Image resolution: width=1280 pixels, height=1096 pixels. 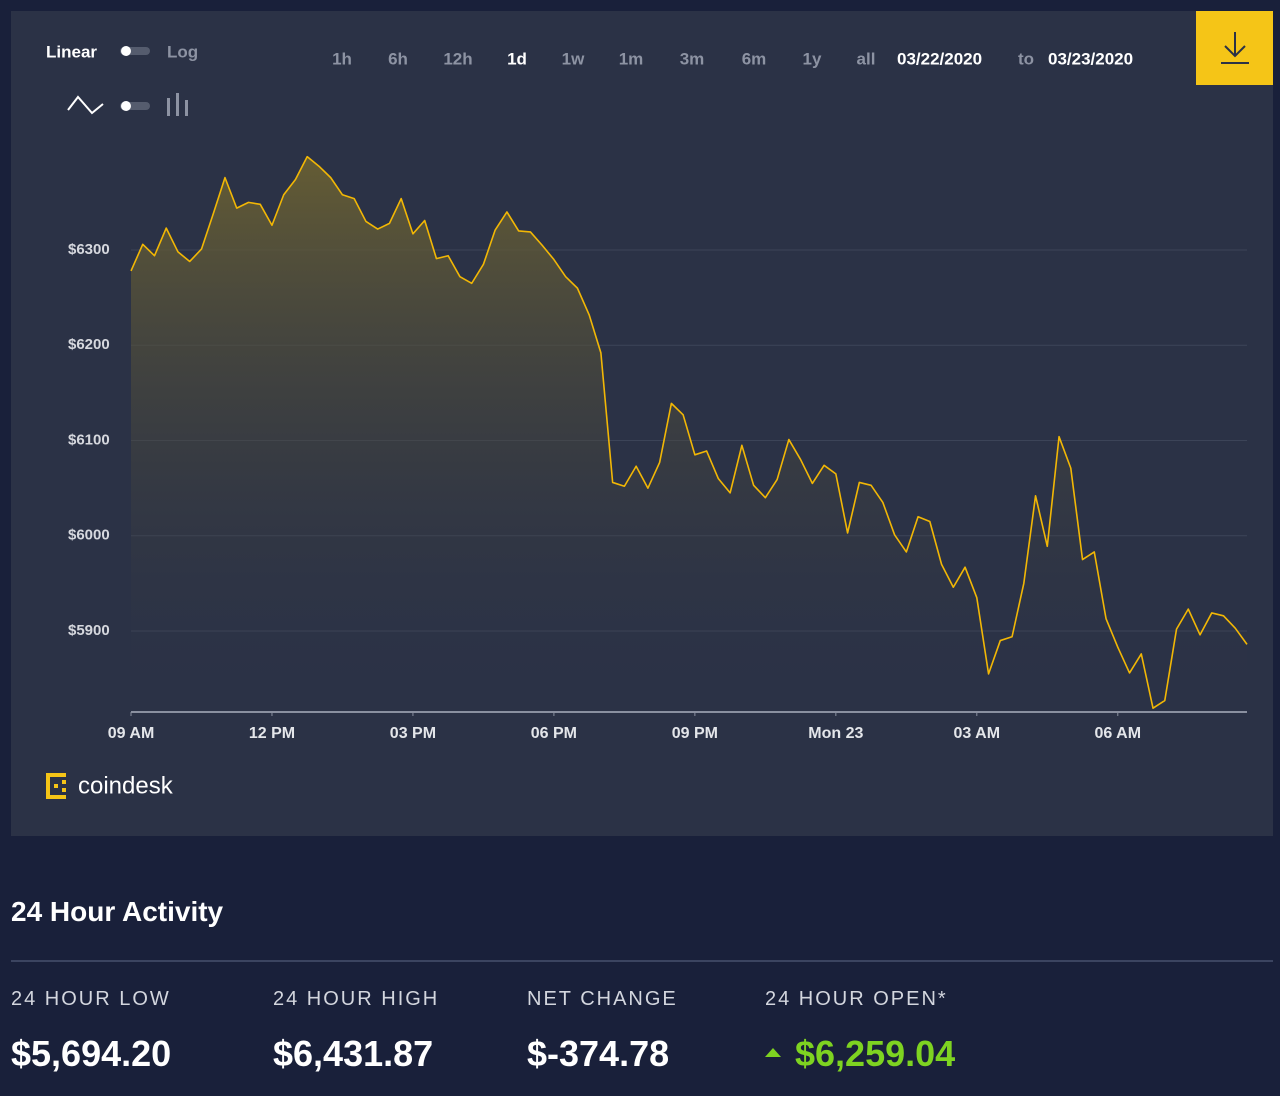 I want to click on brand-name: coindesk, so click(x=126, y=785).